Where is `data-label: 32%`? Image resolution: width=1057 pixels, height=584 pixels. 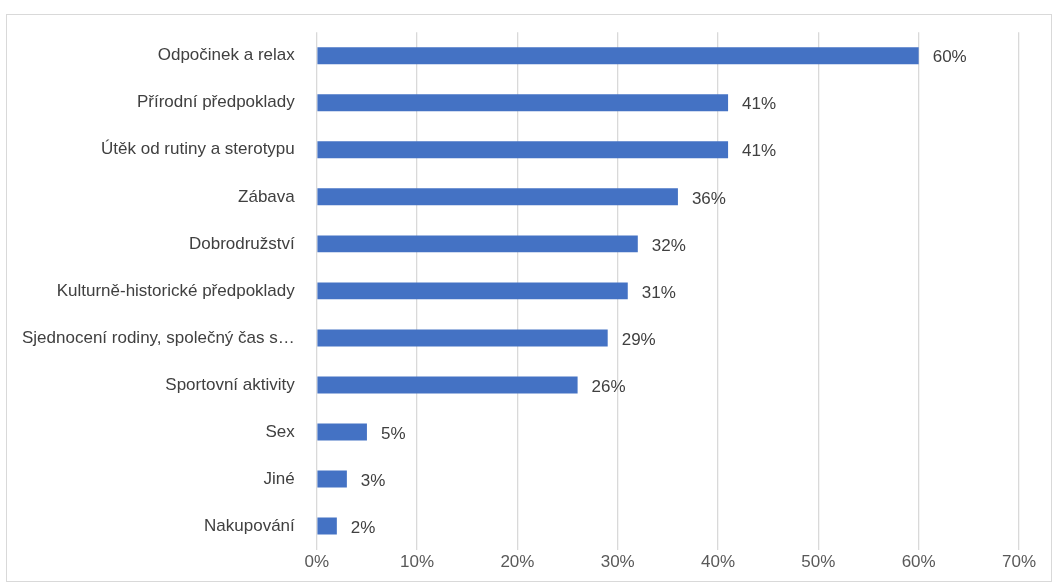
data-label: 32% is located at coordinates (668, 245).